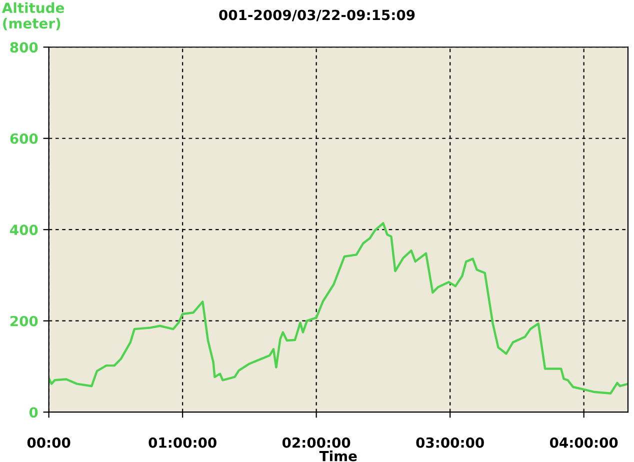 The height and width of the screenshot is (462, 634). Describe the element at coordinates (317, 16) in the screenshot. I see `chart-title: 001-2009/03/22-09:15:09` at that location.